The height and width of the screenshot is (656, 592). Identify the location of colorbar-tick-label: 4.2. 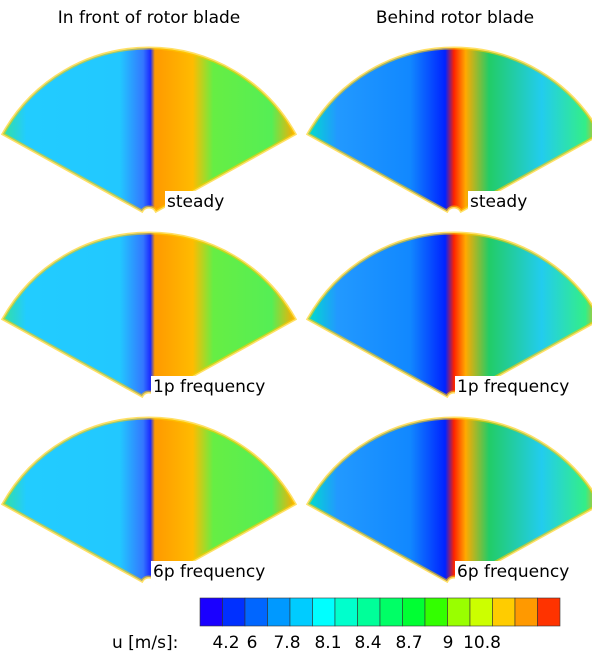
(225, 643).